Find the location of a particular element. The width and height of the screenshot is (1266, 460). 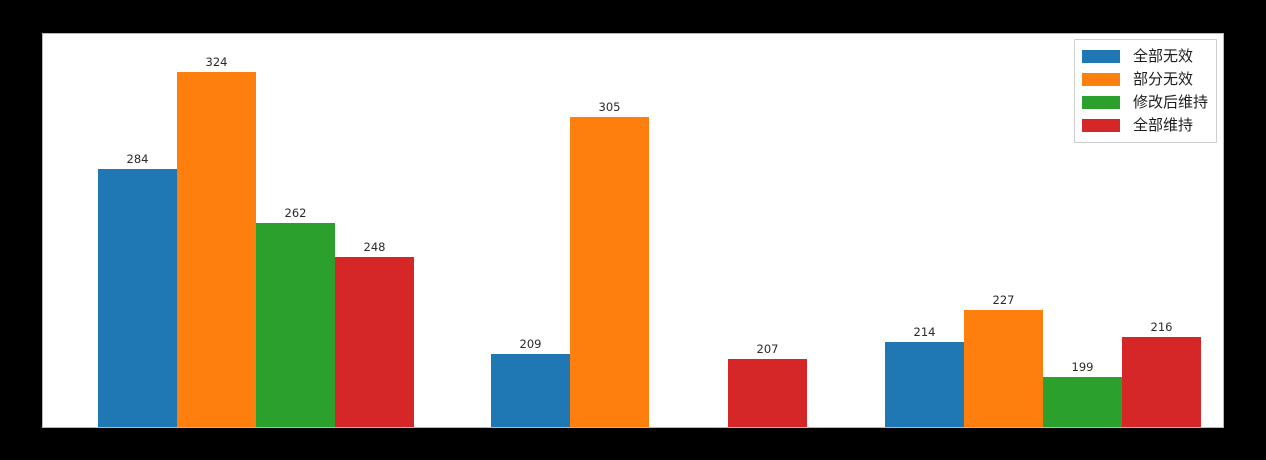

bar-slot: 305 is located at coordinates (609, 230).